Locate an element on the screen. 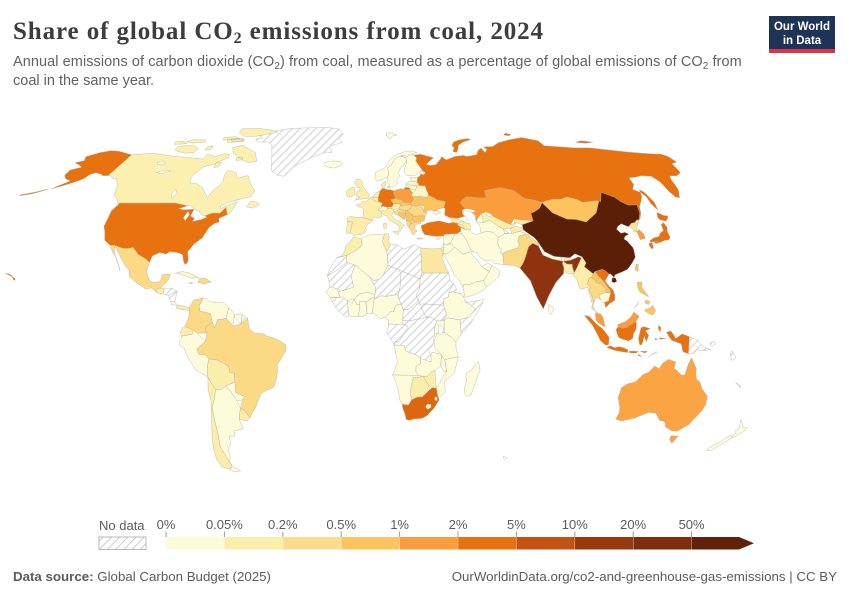 This screenshot has width=850, height=600. svg-text: 50% is located at coordinates (692, 524).